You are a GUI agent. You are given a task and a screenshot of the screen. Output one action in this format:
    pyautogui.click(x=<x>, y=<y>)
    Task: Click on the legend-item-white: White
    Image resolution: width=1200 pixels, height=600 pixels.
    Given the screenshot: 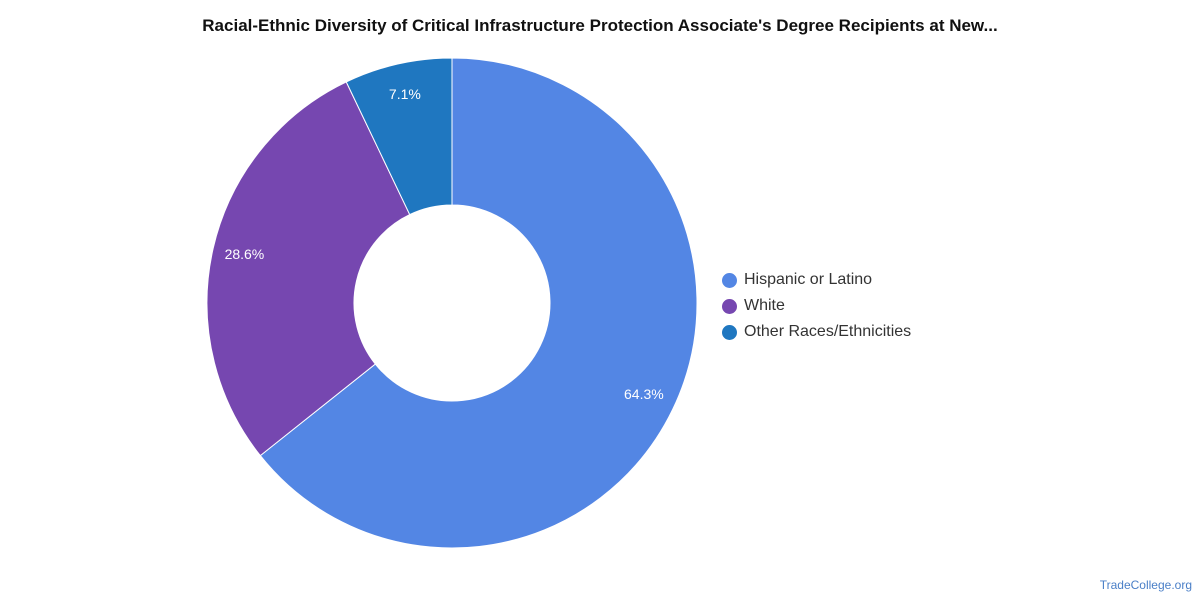 What is the action you would take?
    pyautogui.click(x=816, y=306)
    